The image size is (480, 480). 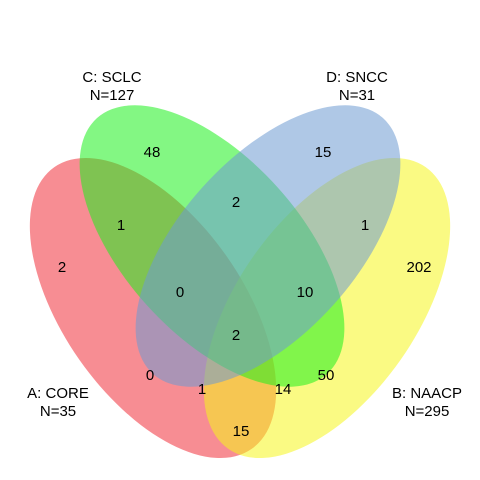 I want to click on set-label-d-sncc: D: SNCC N=31, so click(x=357, y=86).